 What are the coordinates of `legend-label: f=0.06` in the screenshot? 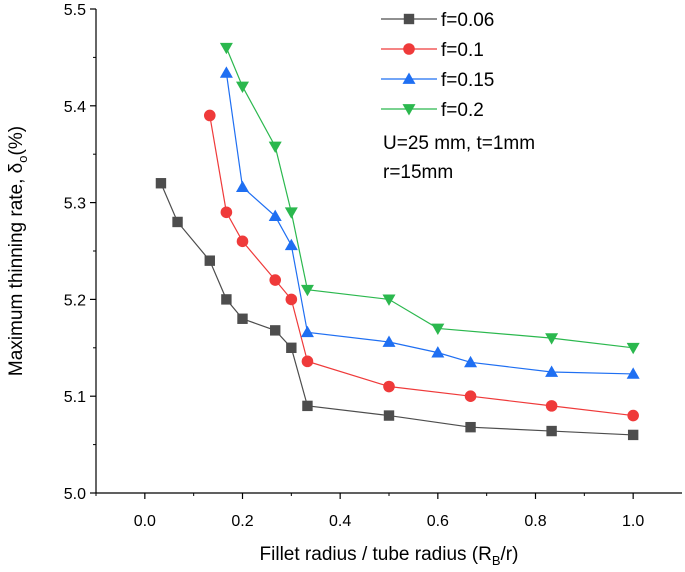 It's located at (467, 20).